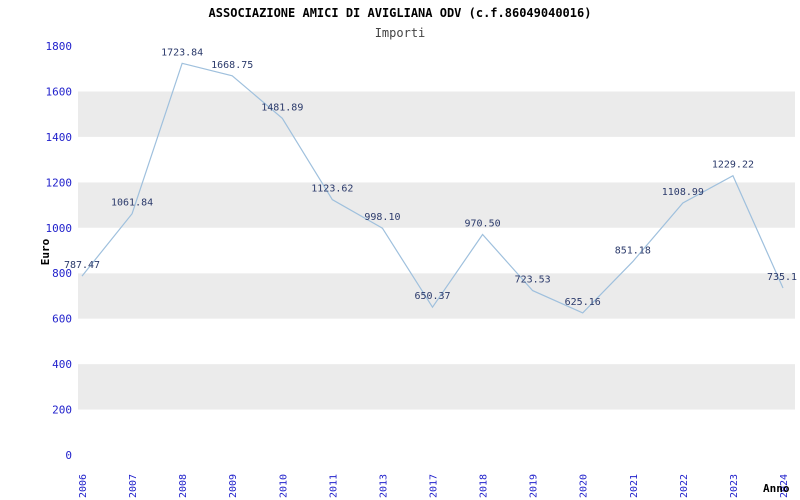 The image size is (800, 500). I want to click on data-point-label: 1108.99, so click(683, 192).